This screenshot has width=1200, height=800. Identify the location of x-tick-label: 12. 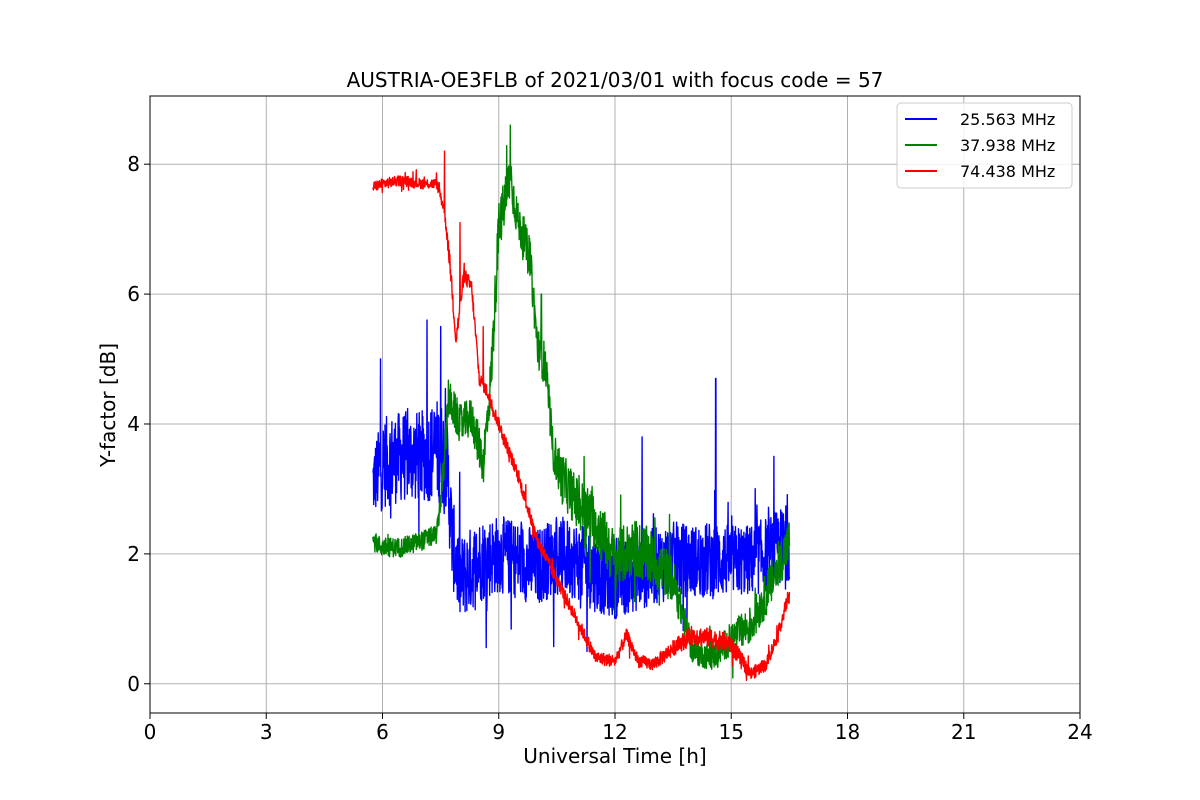
(614, 732).